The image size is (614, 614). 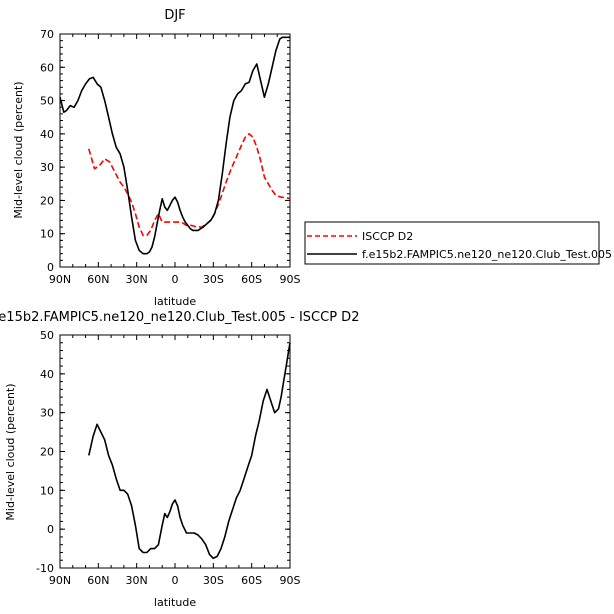 What do you see at coordinates (452, 243) in the screenshot?
I see `legend-box` at bounding box center [452, 243].